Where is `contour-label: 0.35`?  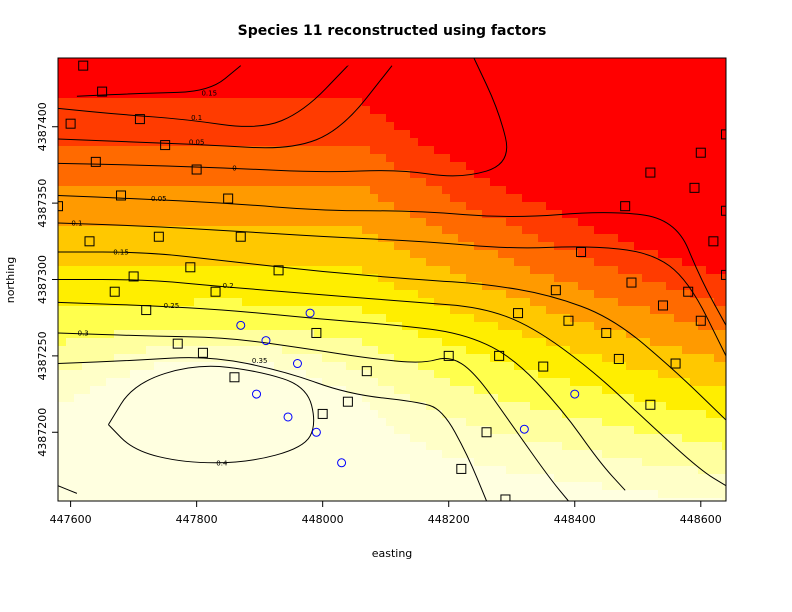
contour-label: 0.35 is located at coordinates (260, 361).